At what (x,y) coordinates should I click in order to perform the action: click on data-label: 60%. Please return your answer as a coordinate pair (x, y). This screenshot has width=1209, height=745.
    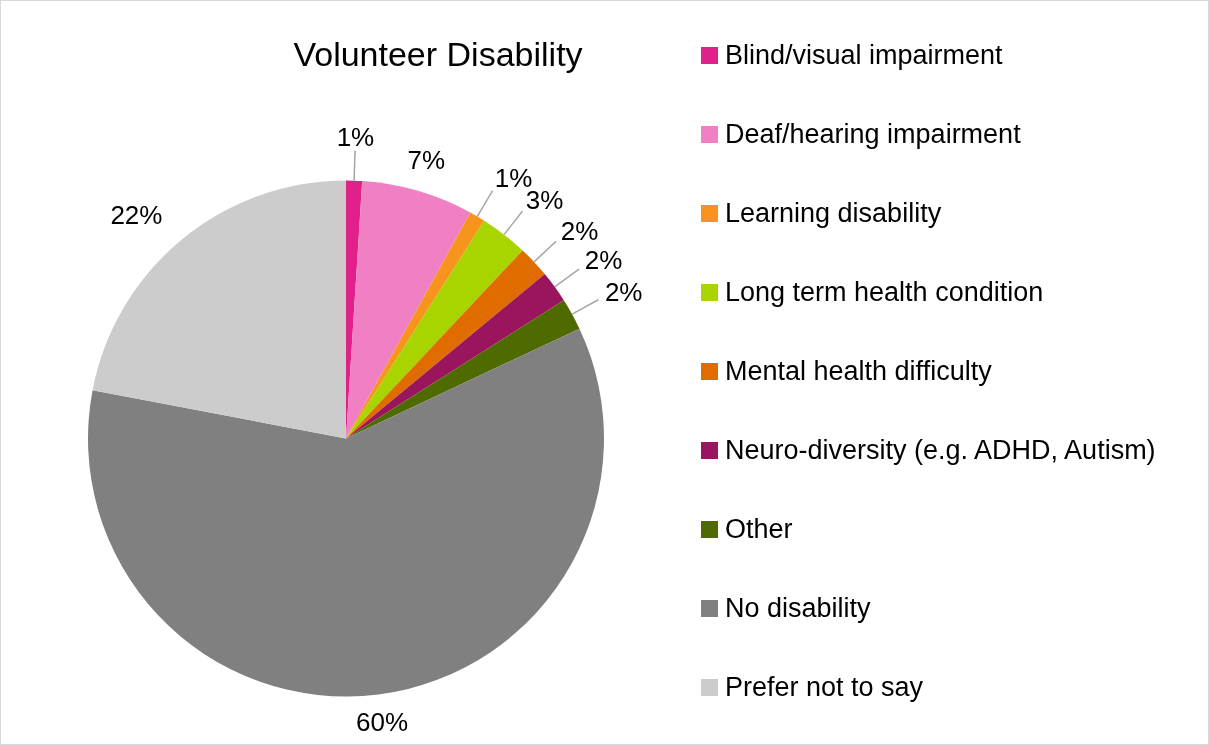
    Looking at the image, I should click on (382, 722).